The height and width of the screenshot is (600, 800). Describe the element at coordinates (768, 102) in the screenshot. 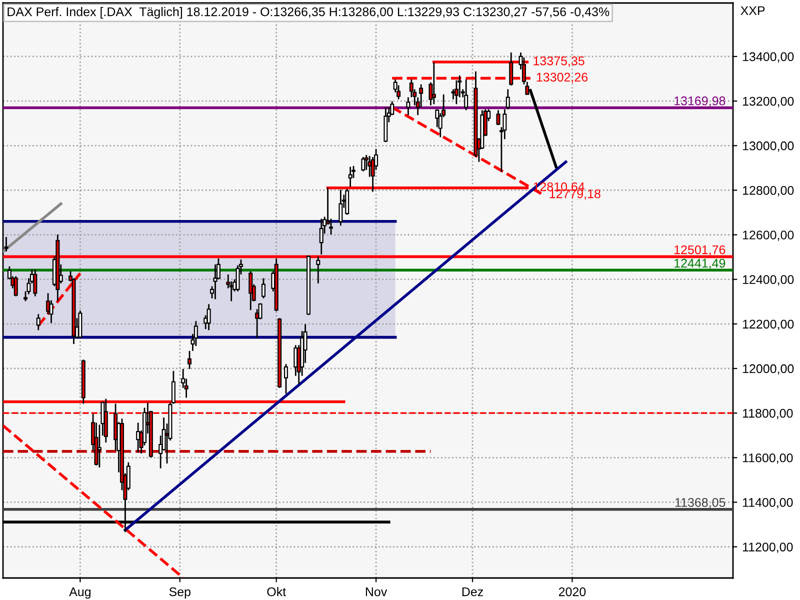

I see `y-tick-label: 13200,00` at that location.